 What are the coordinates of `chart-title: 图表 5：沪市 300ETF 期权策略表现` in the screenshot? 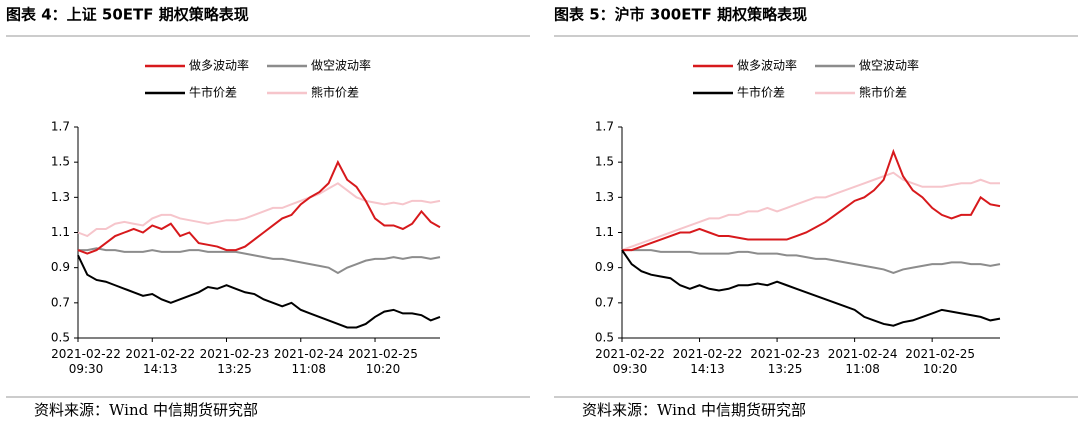 It's located at (680, 15).